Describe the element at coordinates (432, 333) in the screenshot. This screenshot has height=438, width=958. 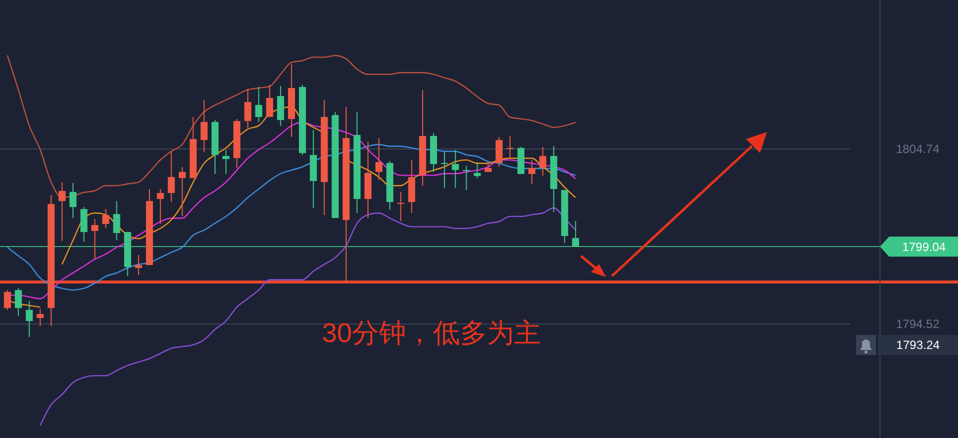
I see `annotation: 30分钟，低多为主` at that location.